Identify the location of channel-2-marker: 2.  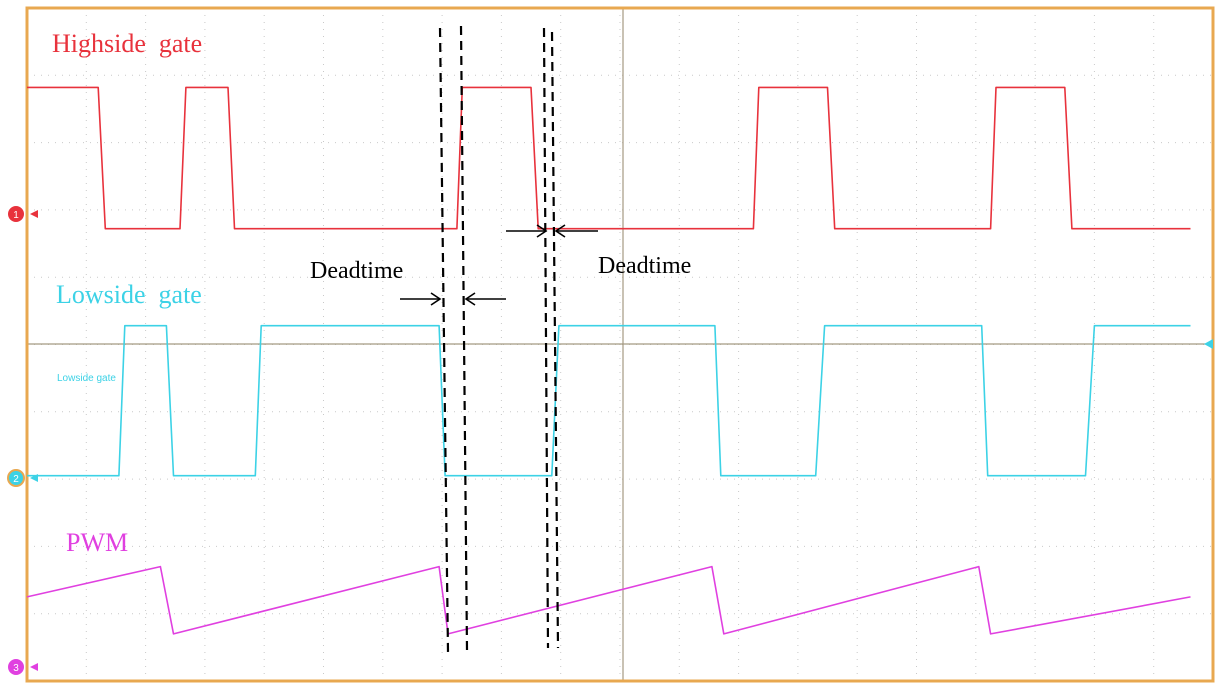
(22, 478).